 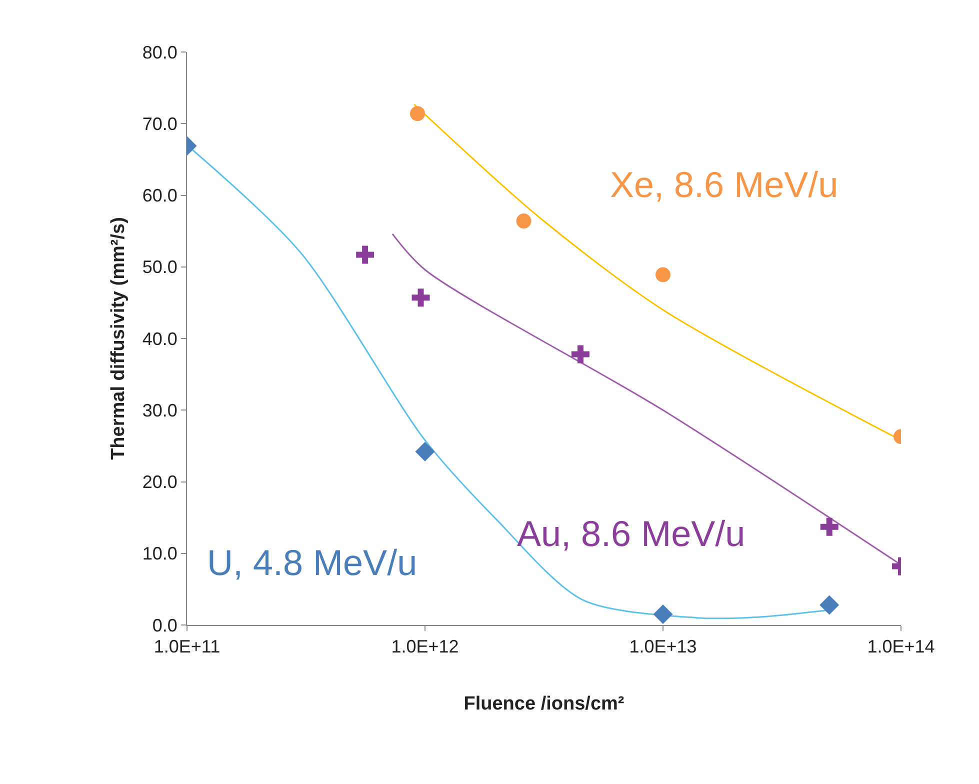 What do you see at coordinates (544, 703) in the screenshot?
I see `x-axis-title: Fluence /ions/cm²` at bounding box center [544, 703].